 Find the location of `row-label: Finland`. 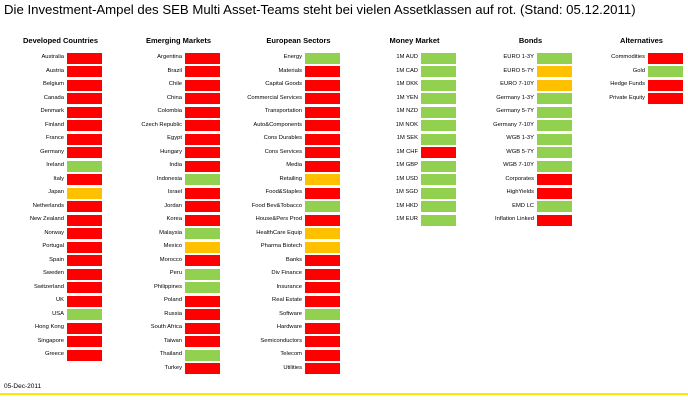

row-label: Finland is located at coordinates (54, 124).